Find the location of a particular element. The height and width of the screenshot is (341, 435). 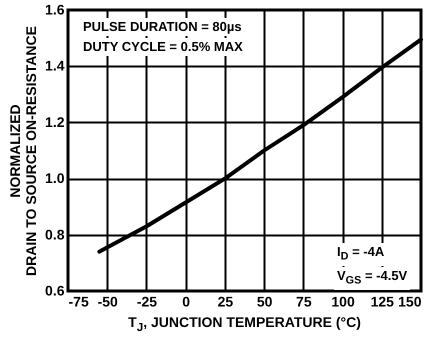

y-tick-label: 1.2 is located at coordinates (55, 122).